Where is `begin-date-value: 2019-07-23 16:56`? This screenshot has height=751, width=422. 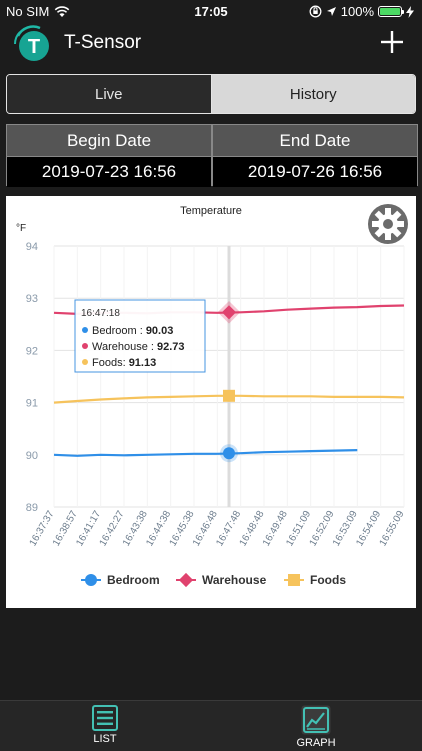
begin-date-value: 2019-07-23 16:56 is located at coordinates (109, 172).